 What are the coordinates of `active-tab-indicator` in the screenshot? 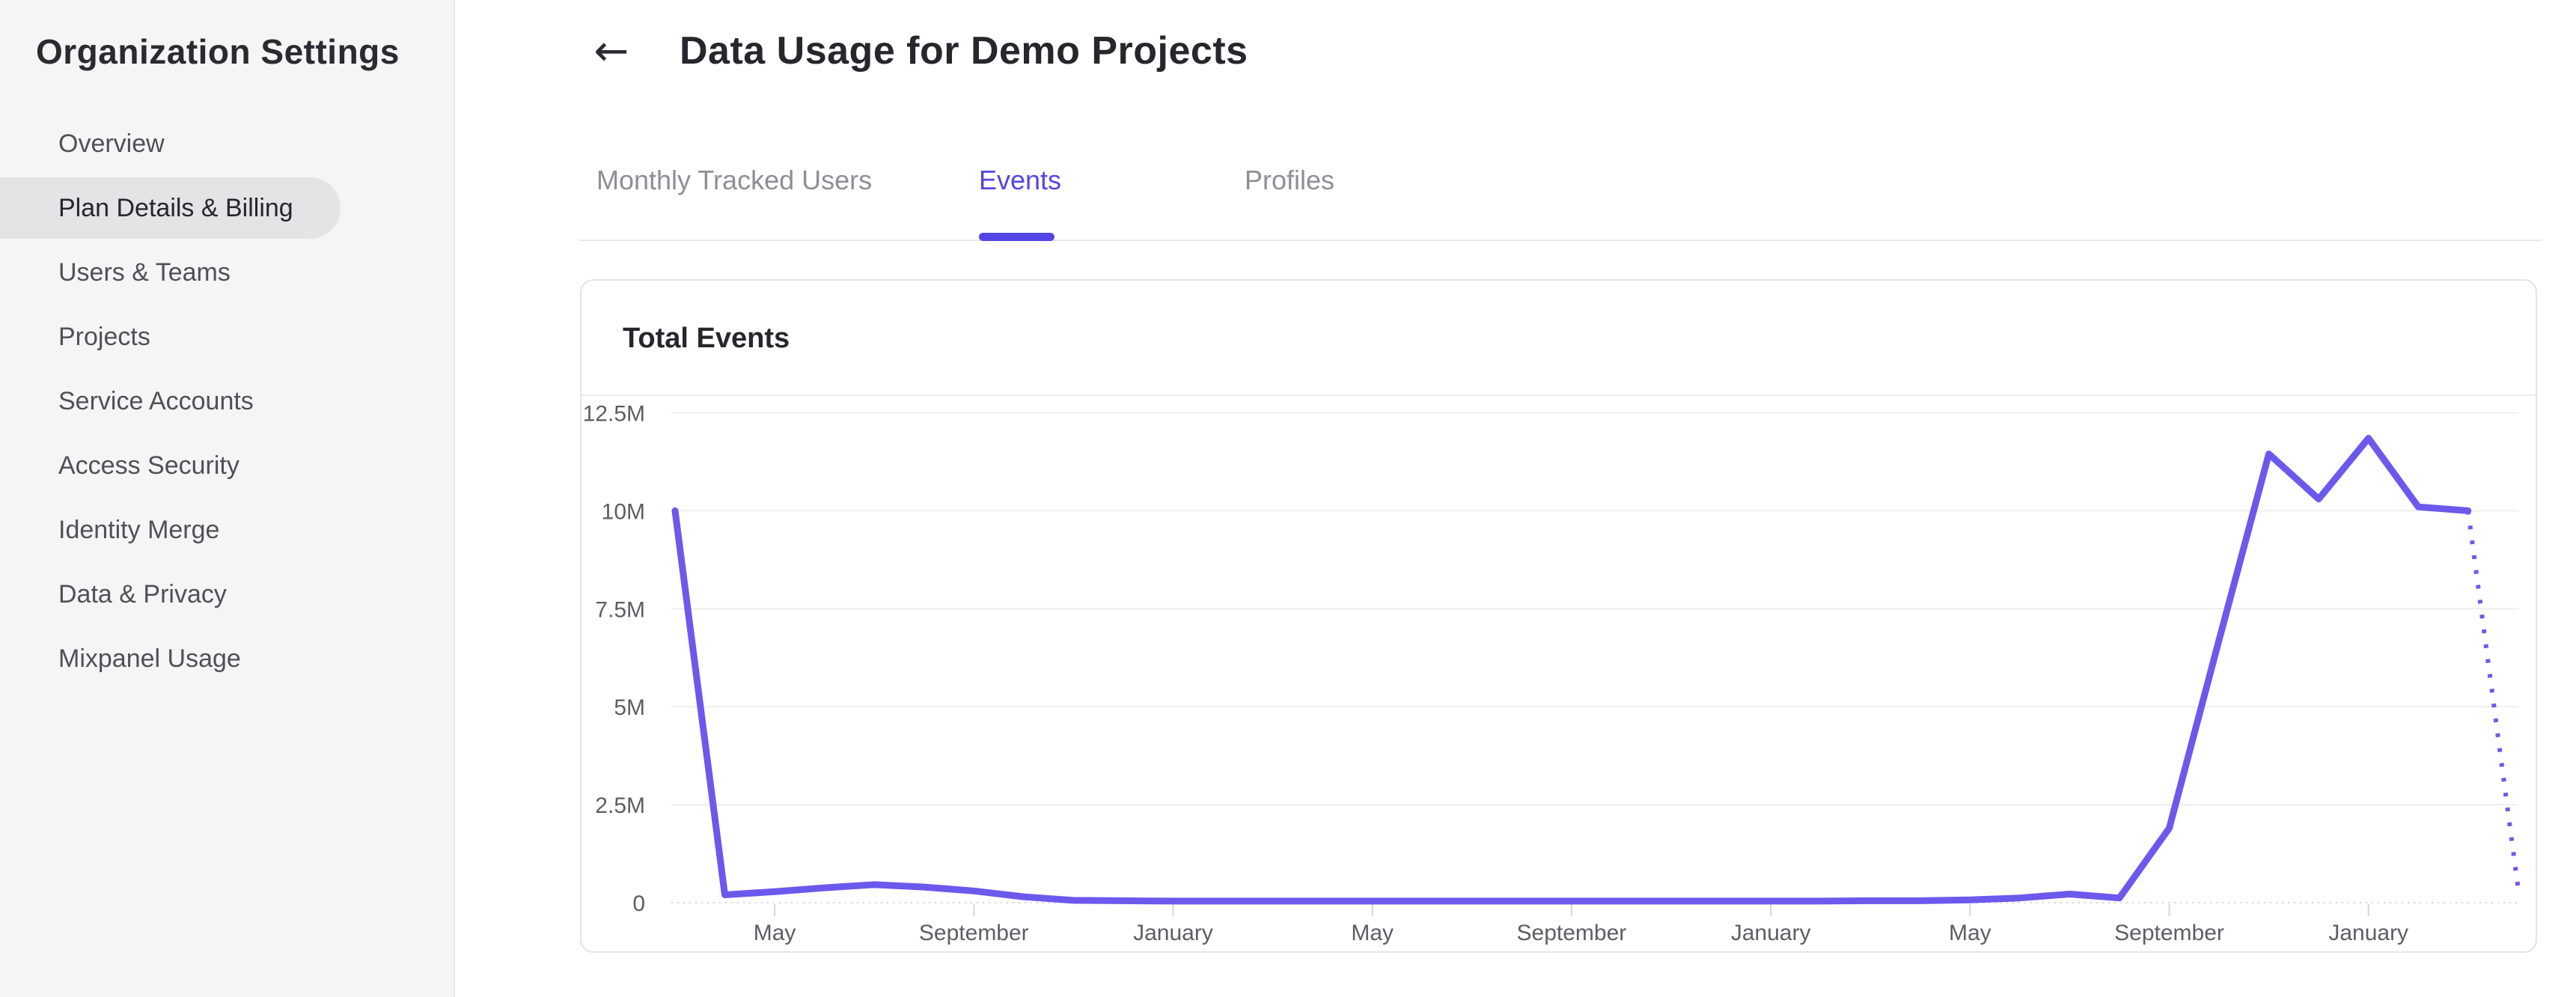 It's located at (1016, 237).